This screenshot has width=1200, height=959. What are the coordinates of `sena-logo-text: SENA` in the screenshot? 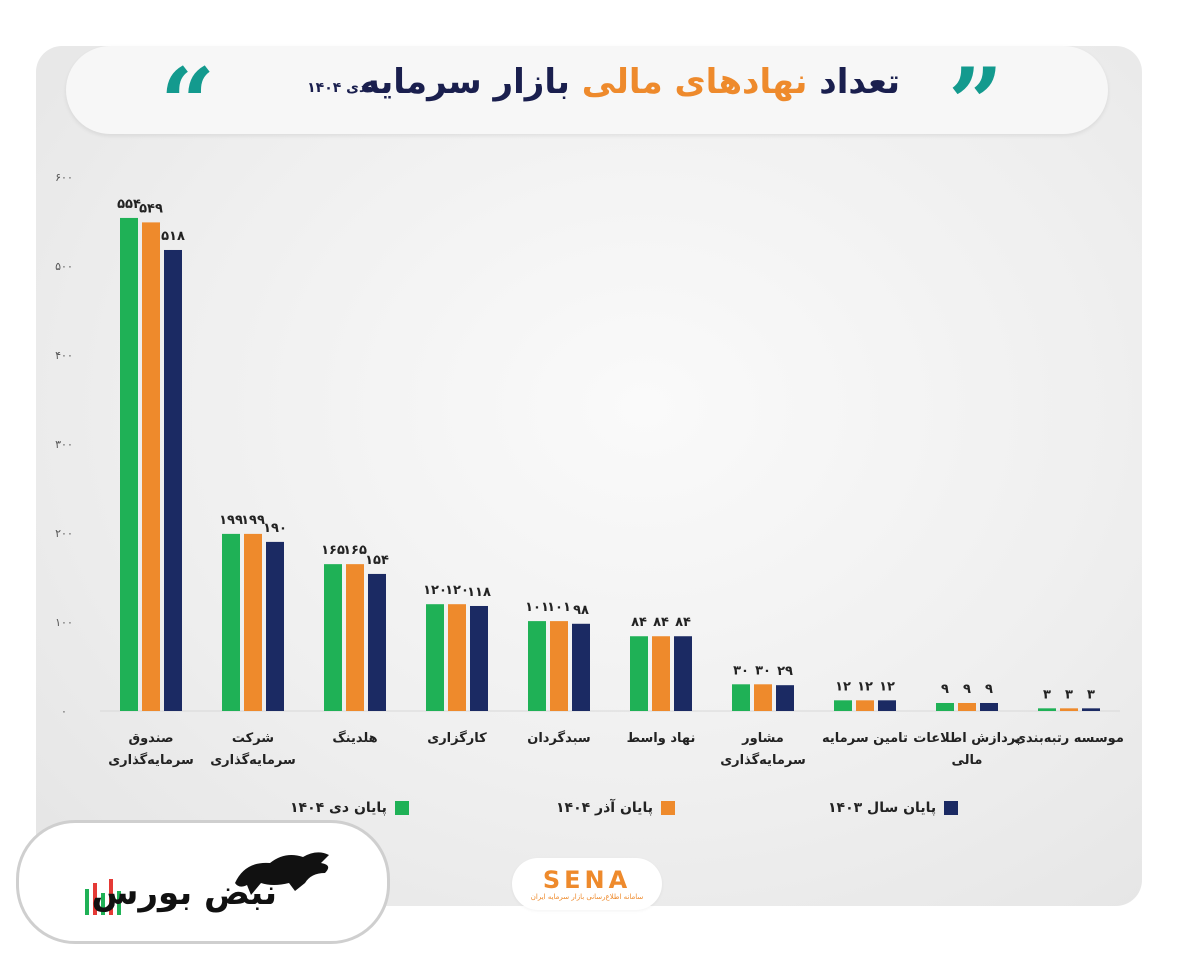 It's located at (587, 880).